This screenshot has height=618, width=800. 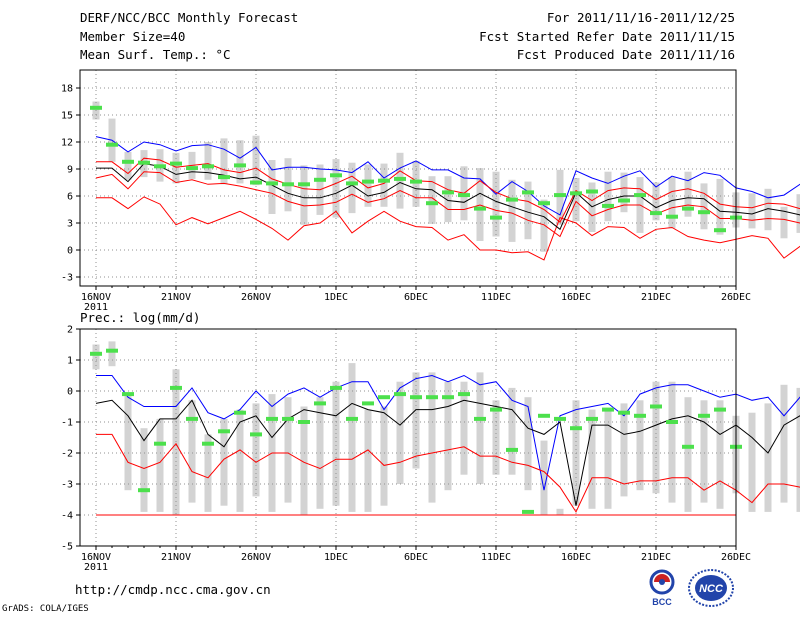 I want to click on started-date: Fcst Started Refer Date 2011/11/15, so click(x=607, y=36).